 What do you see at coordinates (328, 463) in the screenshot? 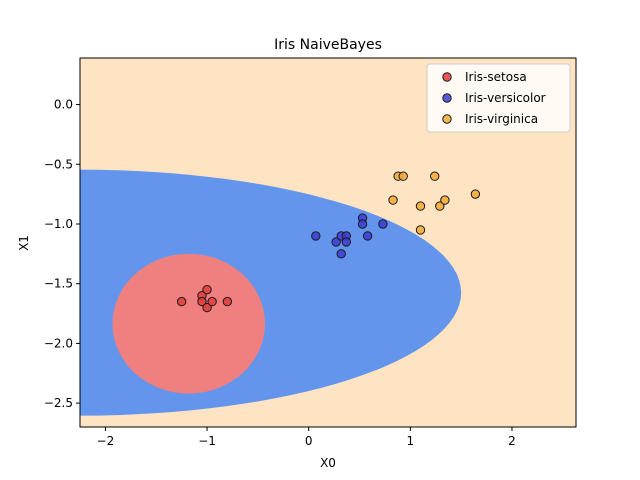
I see `x-axis-label: X0` at bounding box center [328, 463].